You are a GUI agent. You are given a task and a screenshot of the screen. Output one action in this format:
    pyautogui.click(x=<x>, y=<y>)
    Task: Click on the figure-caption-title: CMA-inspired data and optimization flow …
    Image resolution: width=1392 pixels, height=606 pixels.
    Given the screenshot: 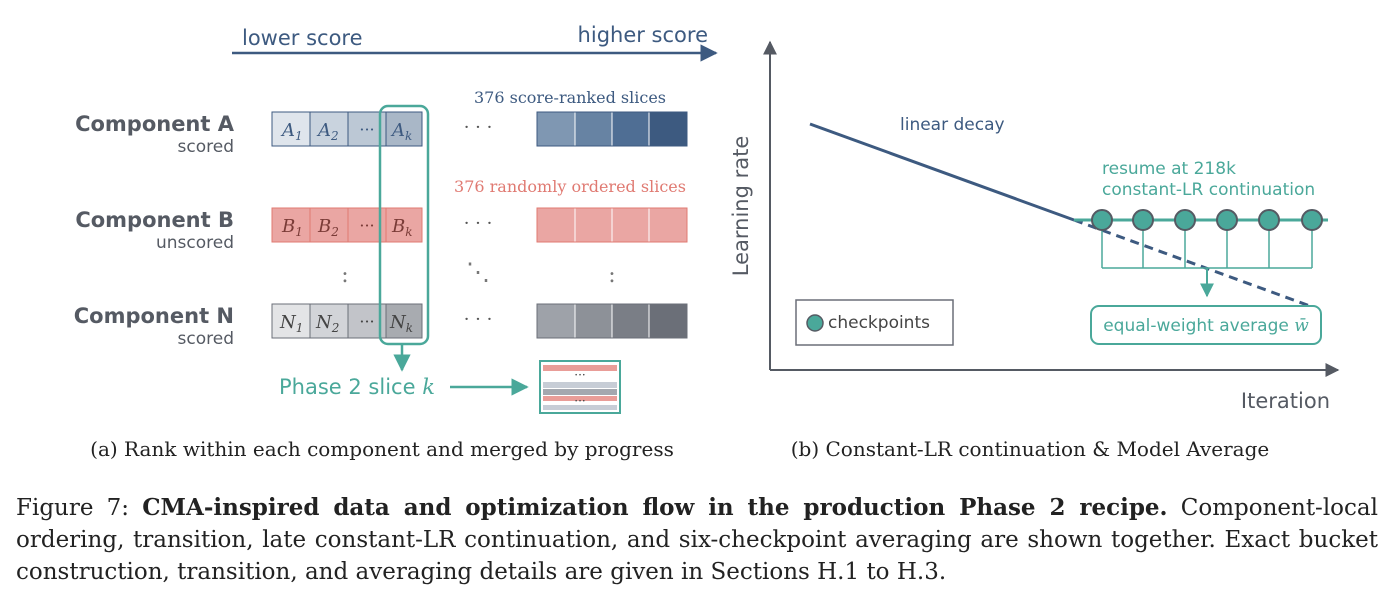 What is the action you would take?
    pyautogui.click(x=655, y=507)
    